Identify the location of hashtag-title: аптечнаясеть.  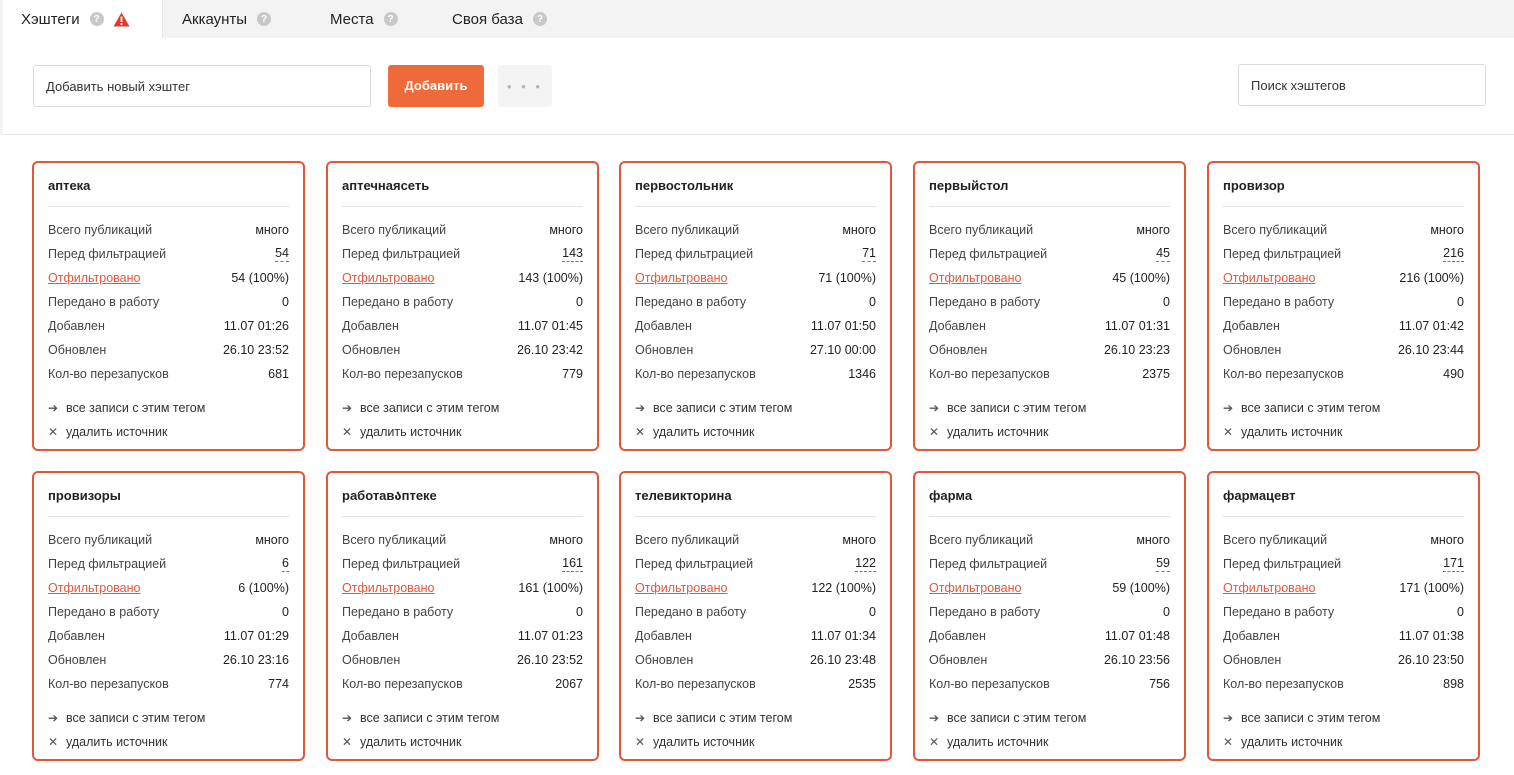
(462, 191).